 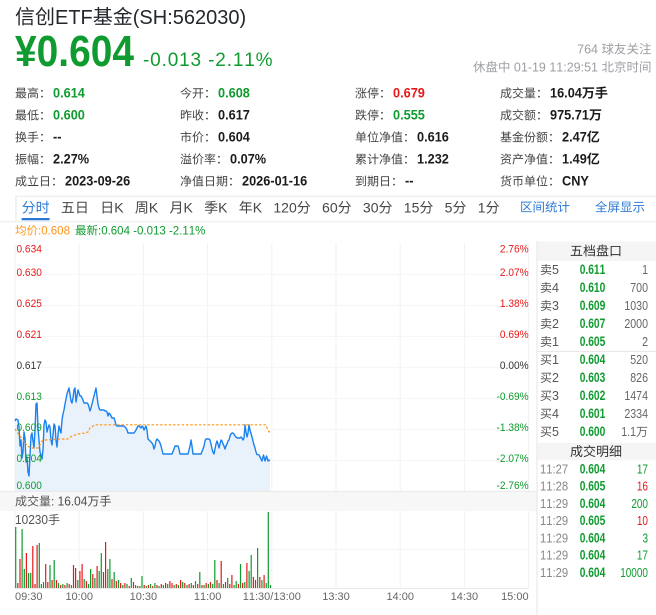 What do you see at coordinates (433, 137) in the screenshot?
I see `svg-text: 0.616` at bounding box center [433, 137].